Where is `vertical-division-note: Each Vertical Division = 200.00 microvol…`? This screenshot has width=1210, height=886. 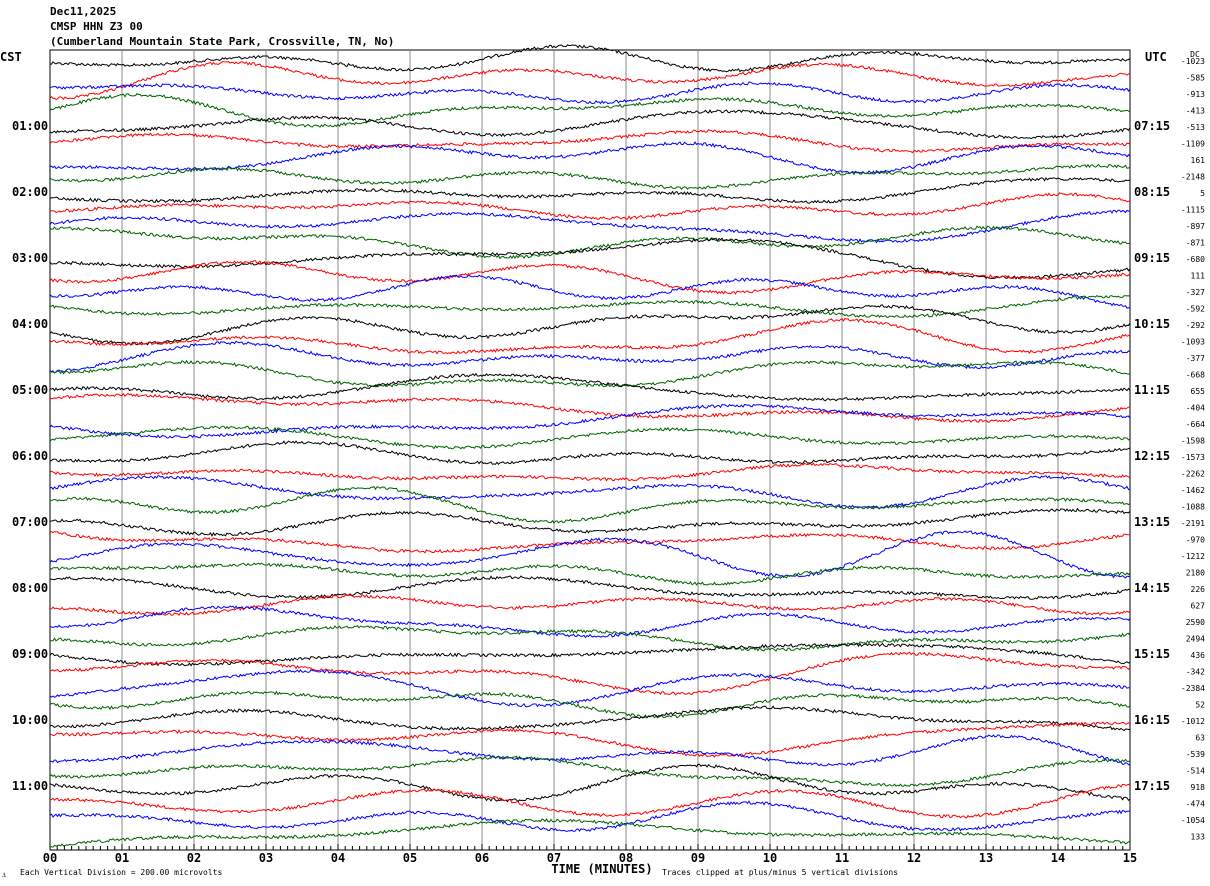
vertical-division-note: Each Vertical Division = 200.00 microvol… is located at coordinates (121, 872).